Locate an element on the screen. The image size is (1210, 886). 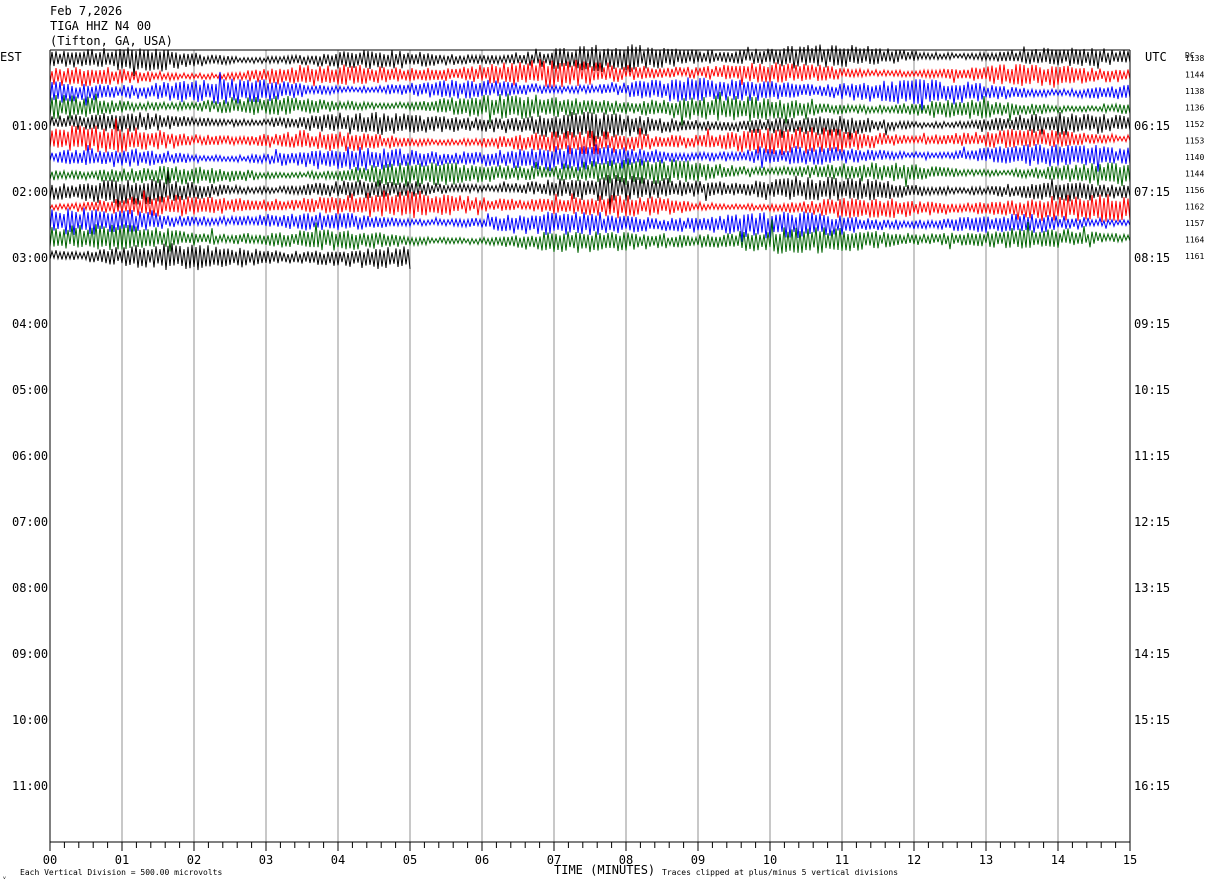
x-tick-label: 14 is located at coordinates (1058, 860).